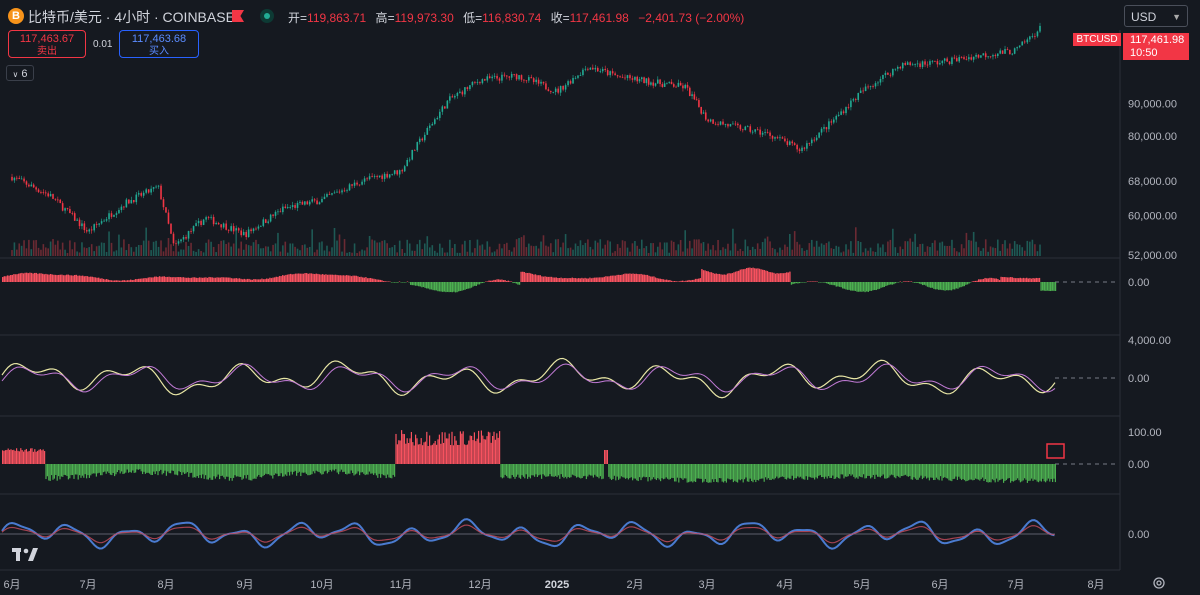 The width and height of the screenshot is (1200, 595). What do you see at coordinates (238, 16) in the screenshot?
I see `flag-icon` at bounding box center [238, 16].